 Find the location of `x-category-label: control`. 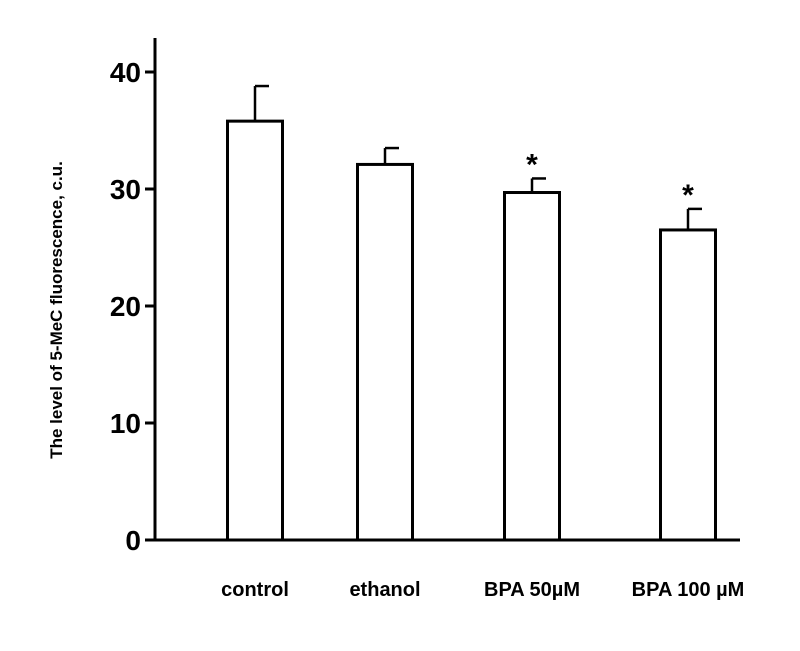

x-category-label: control is located at coordinates (255, 590).